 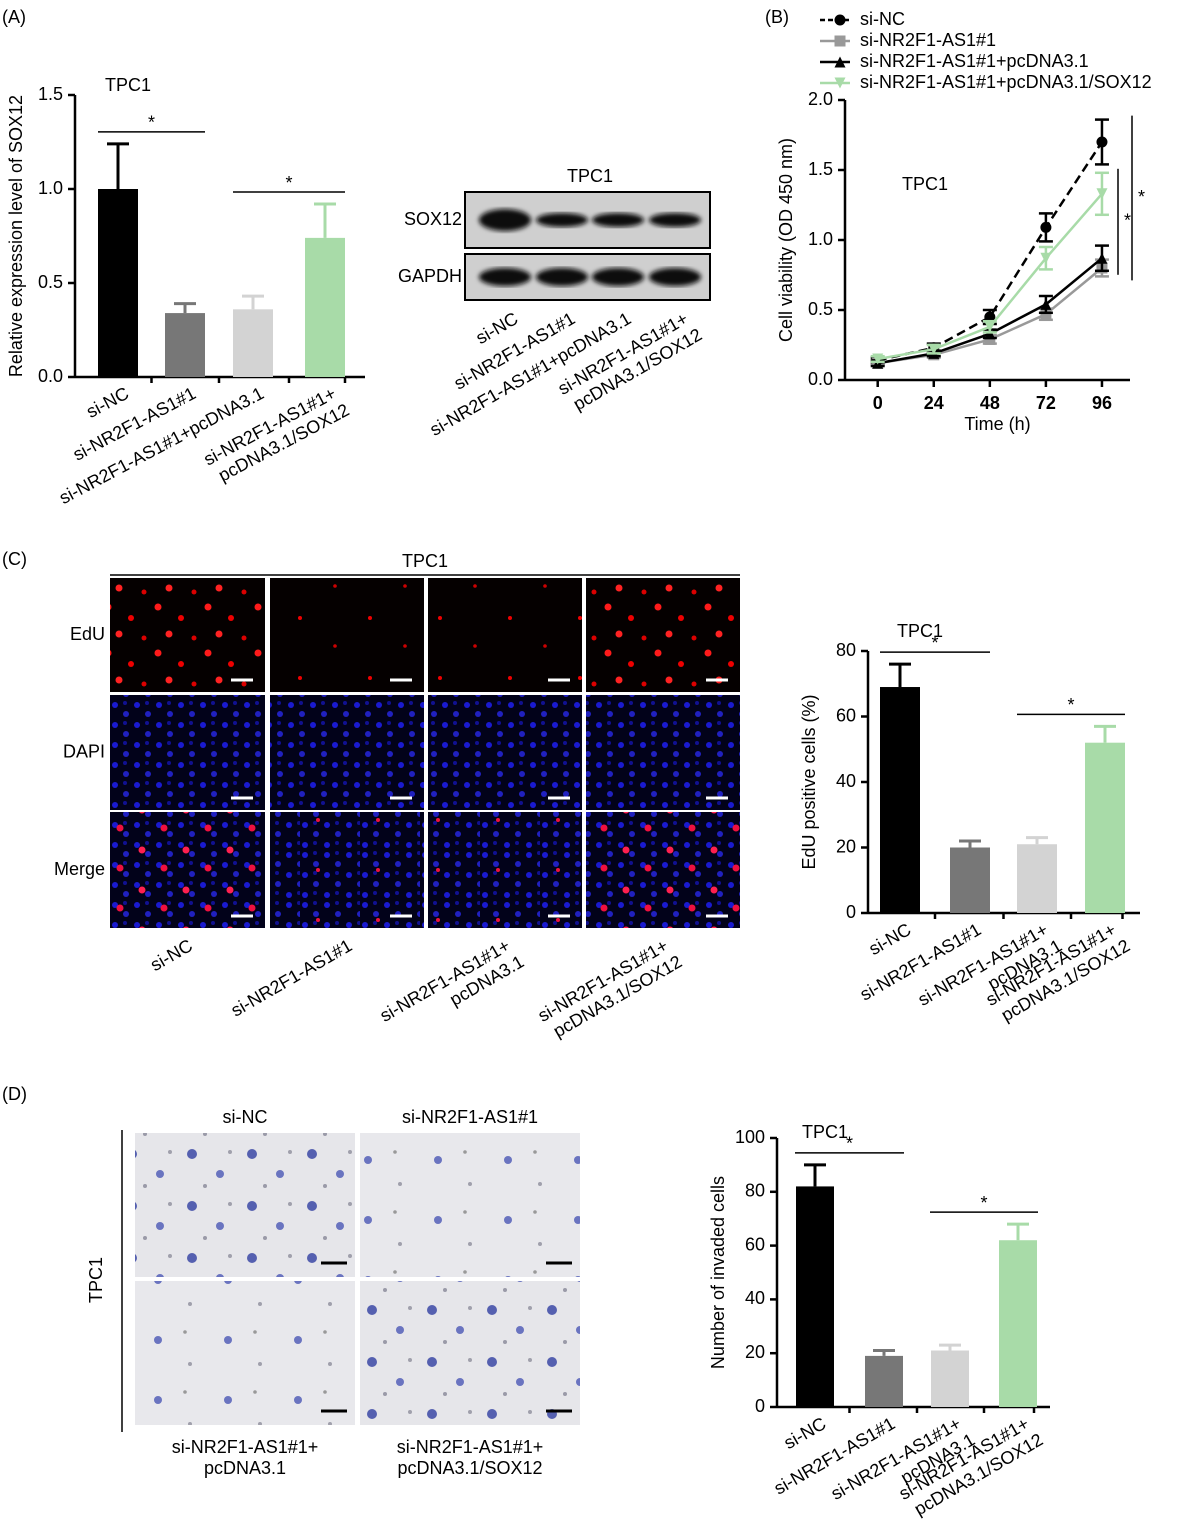 What do you see at coordinates (882, 19) in the screenshot?
I see `legend-label: si-NC` at bounding box center [882, 19].